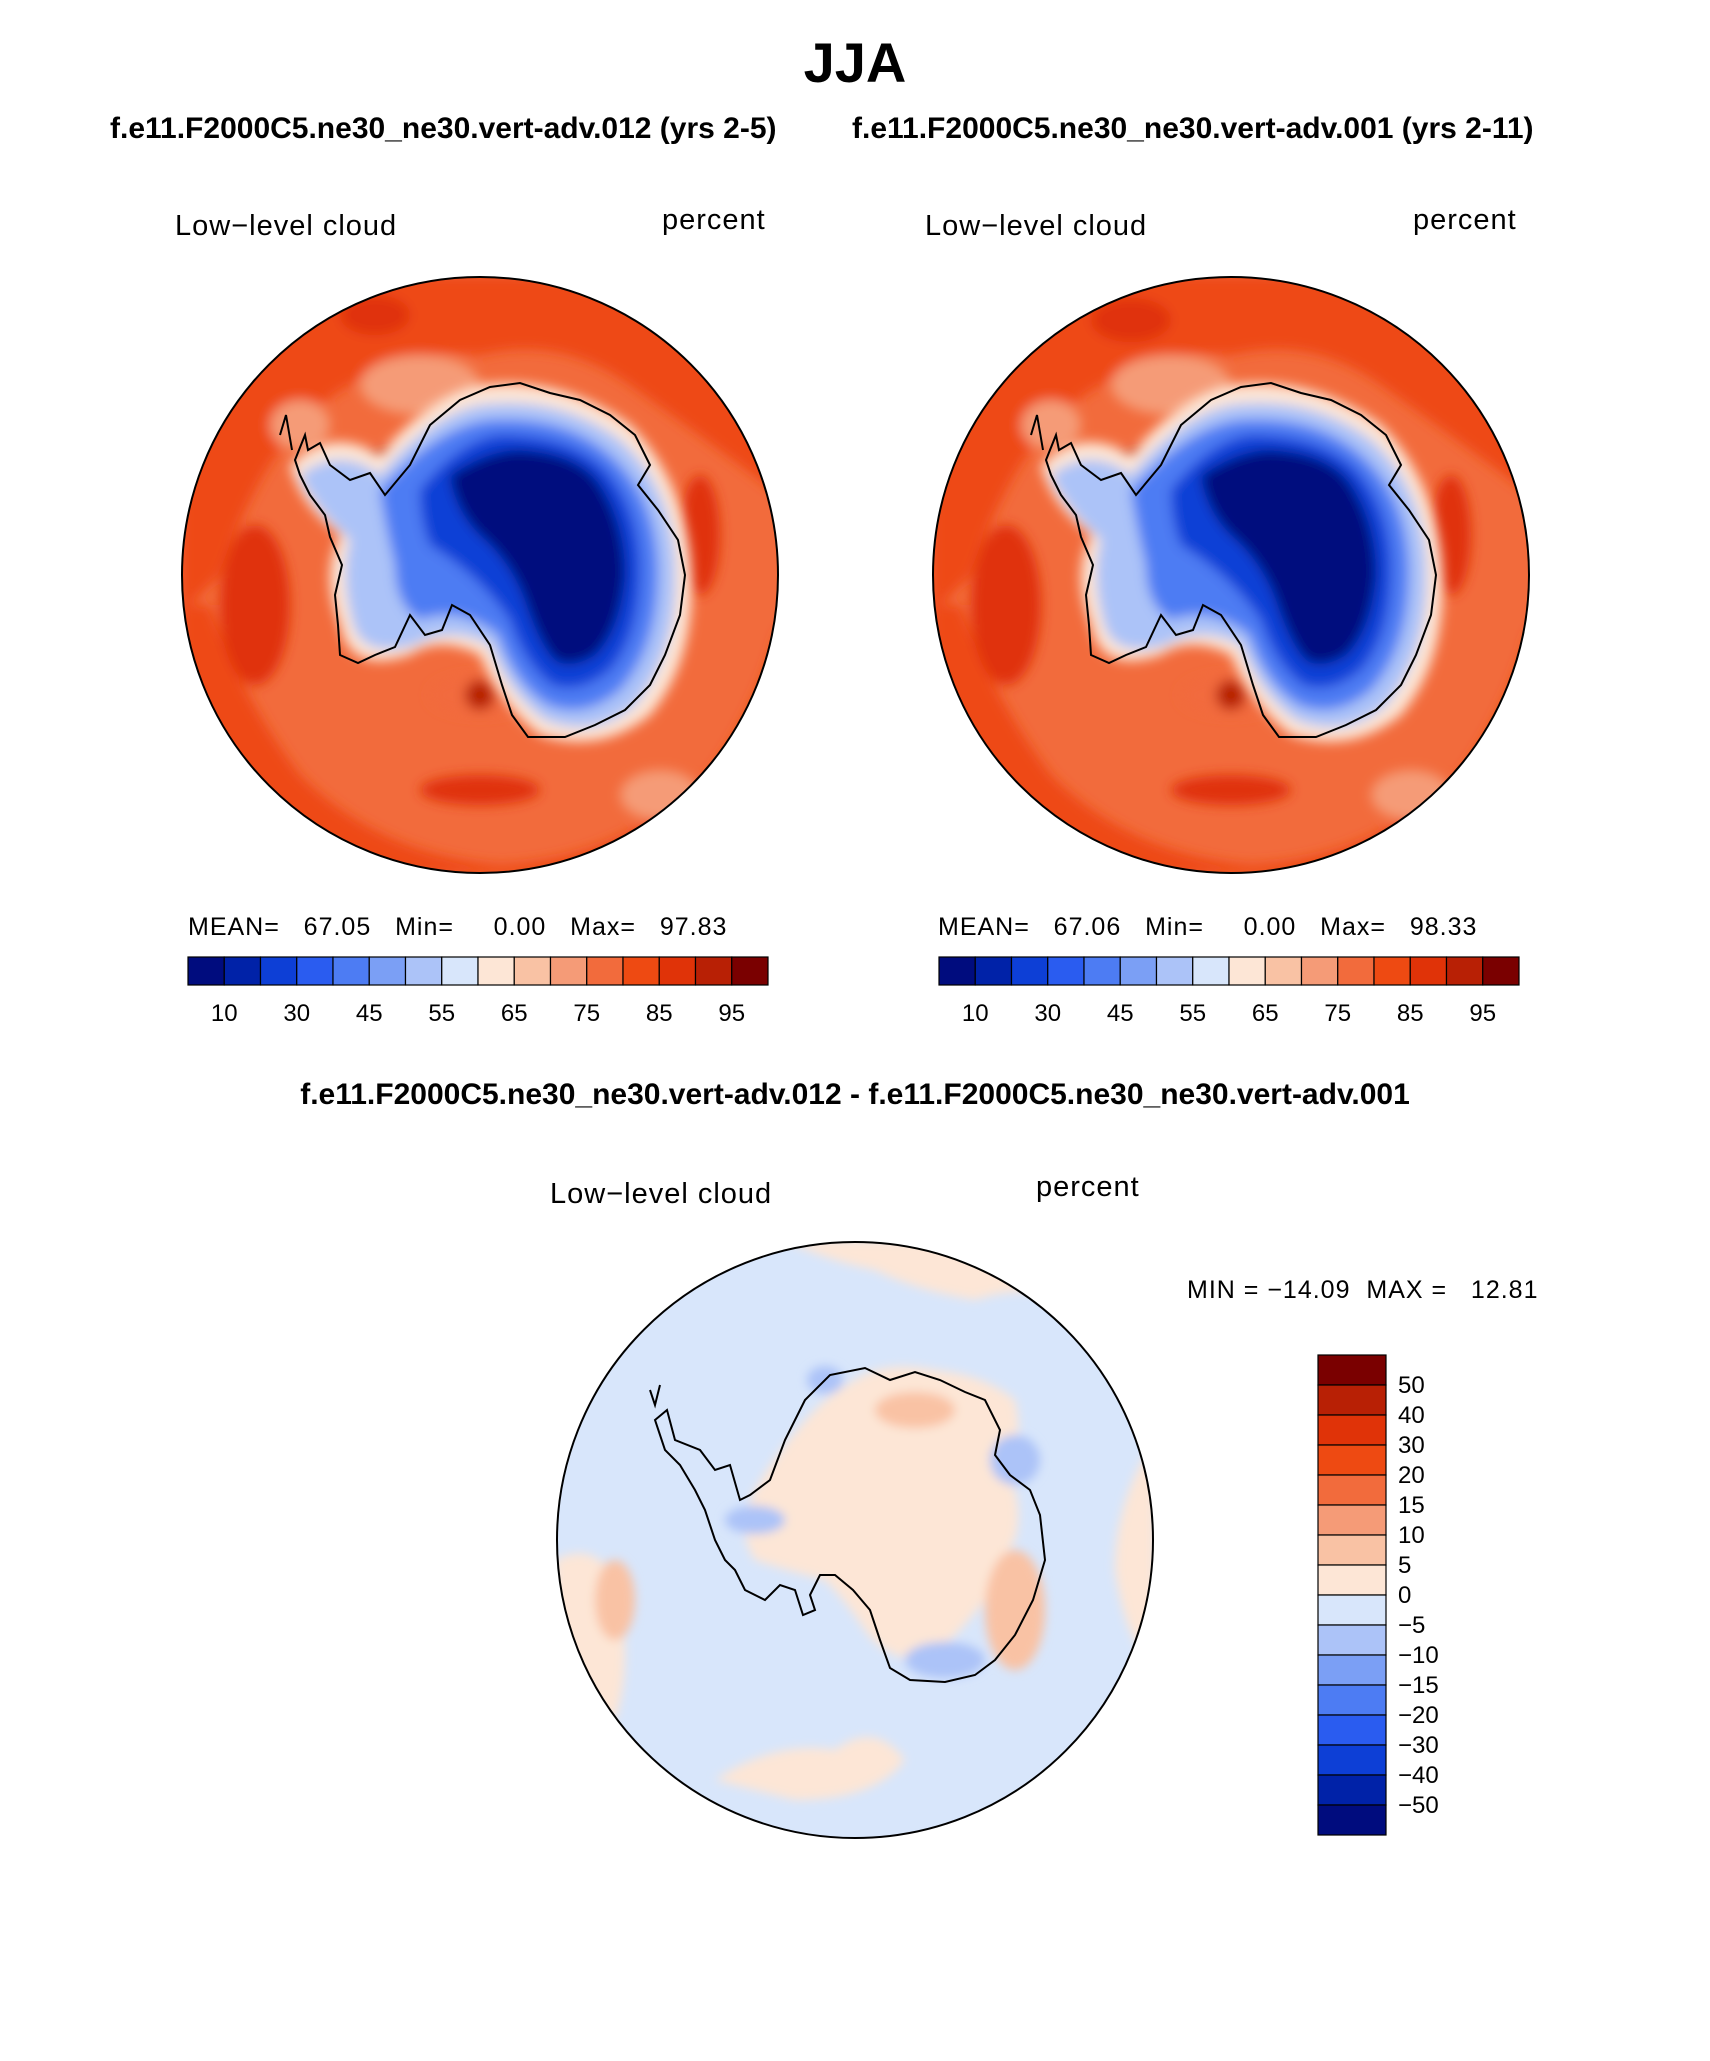 The height and width of the screenshot is (2061, 1710). I want to click on colorbar-tick-label: −50, so click(1418, 1805).